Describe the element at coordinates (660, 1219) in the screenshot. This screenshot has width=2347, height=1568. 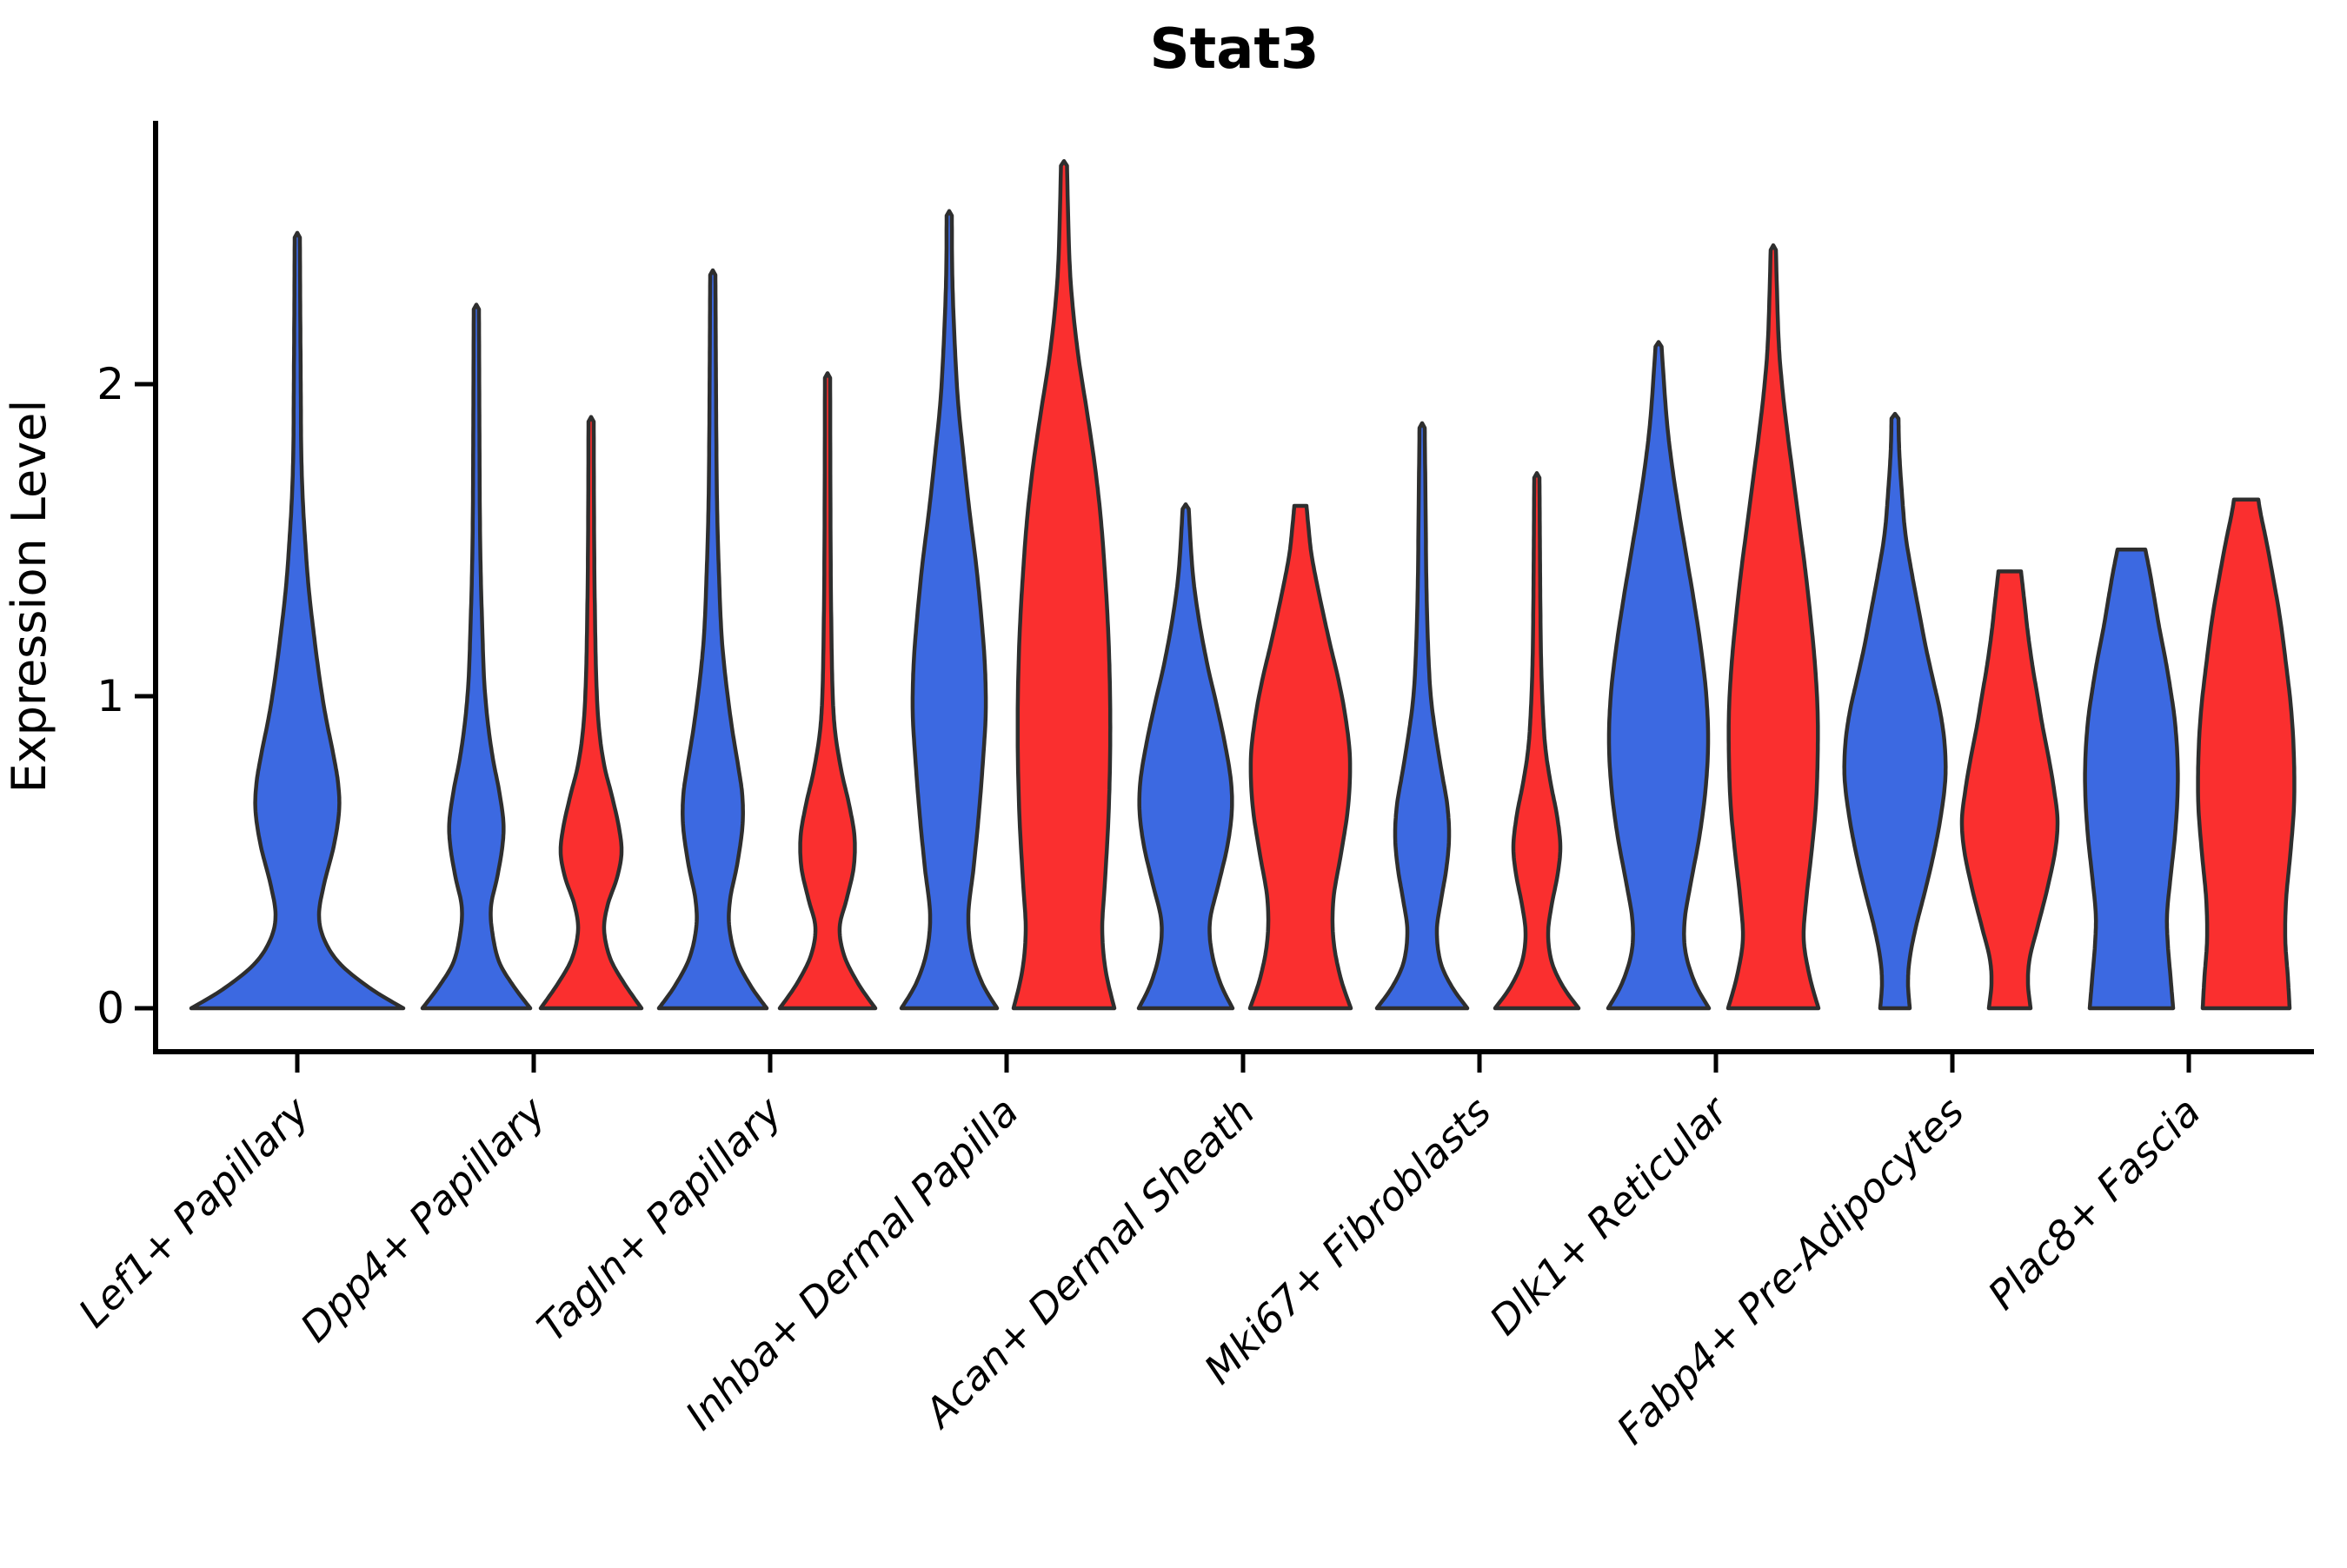
I see `x-tick-label-tagln-papillary: Tagln+ Papillary` at that location.